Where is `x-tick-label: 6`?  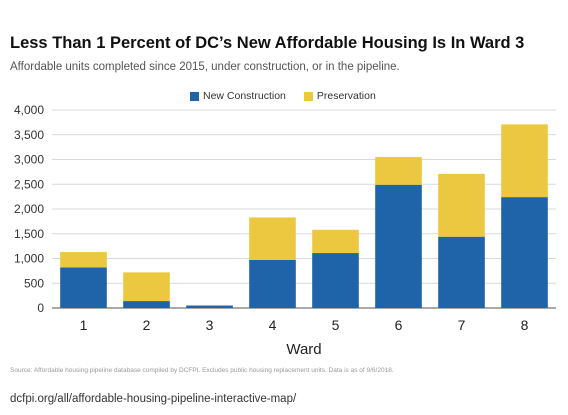 x-tick-label: 6 is located at coordinates (399, 325).